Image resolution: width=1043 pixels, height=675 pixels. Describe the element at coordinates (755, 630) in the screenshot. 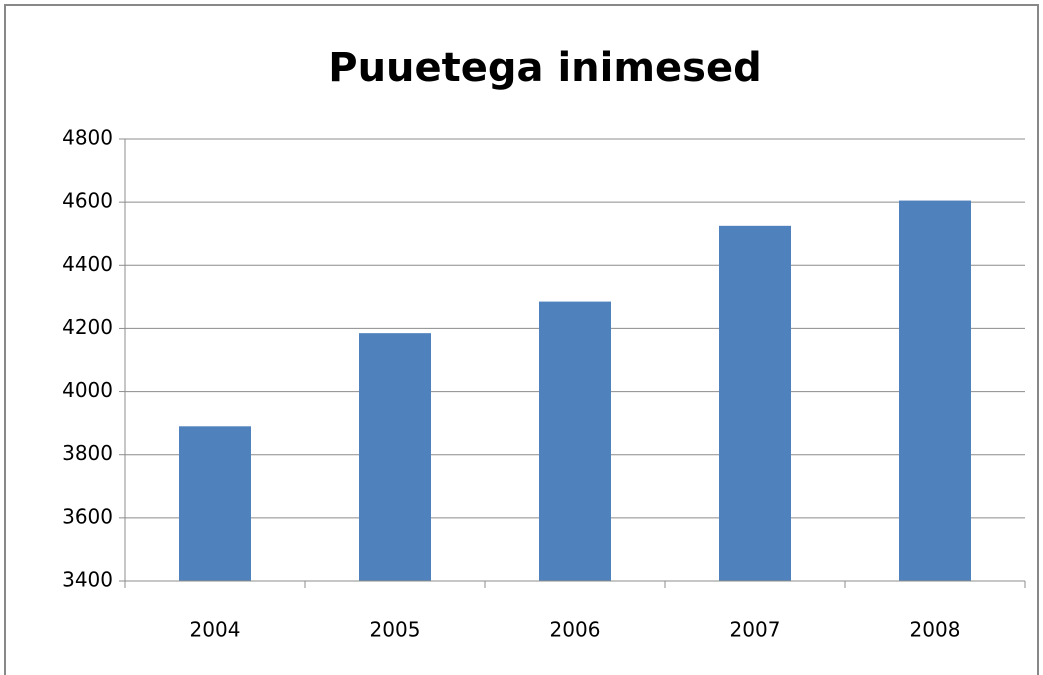

I see `x-tick-label: 2007` at that location.